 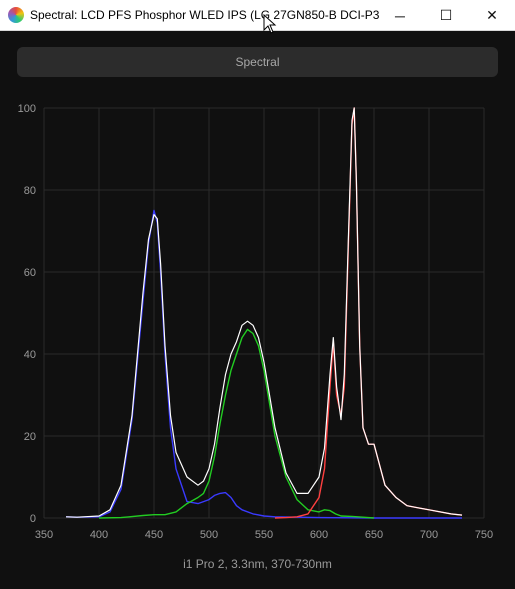 I want to click on x-tick-label: 650, so click(x=374, y=535).